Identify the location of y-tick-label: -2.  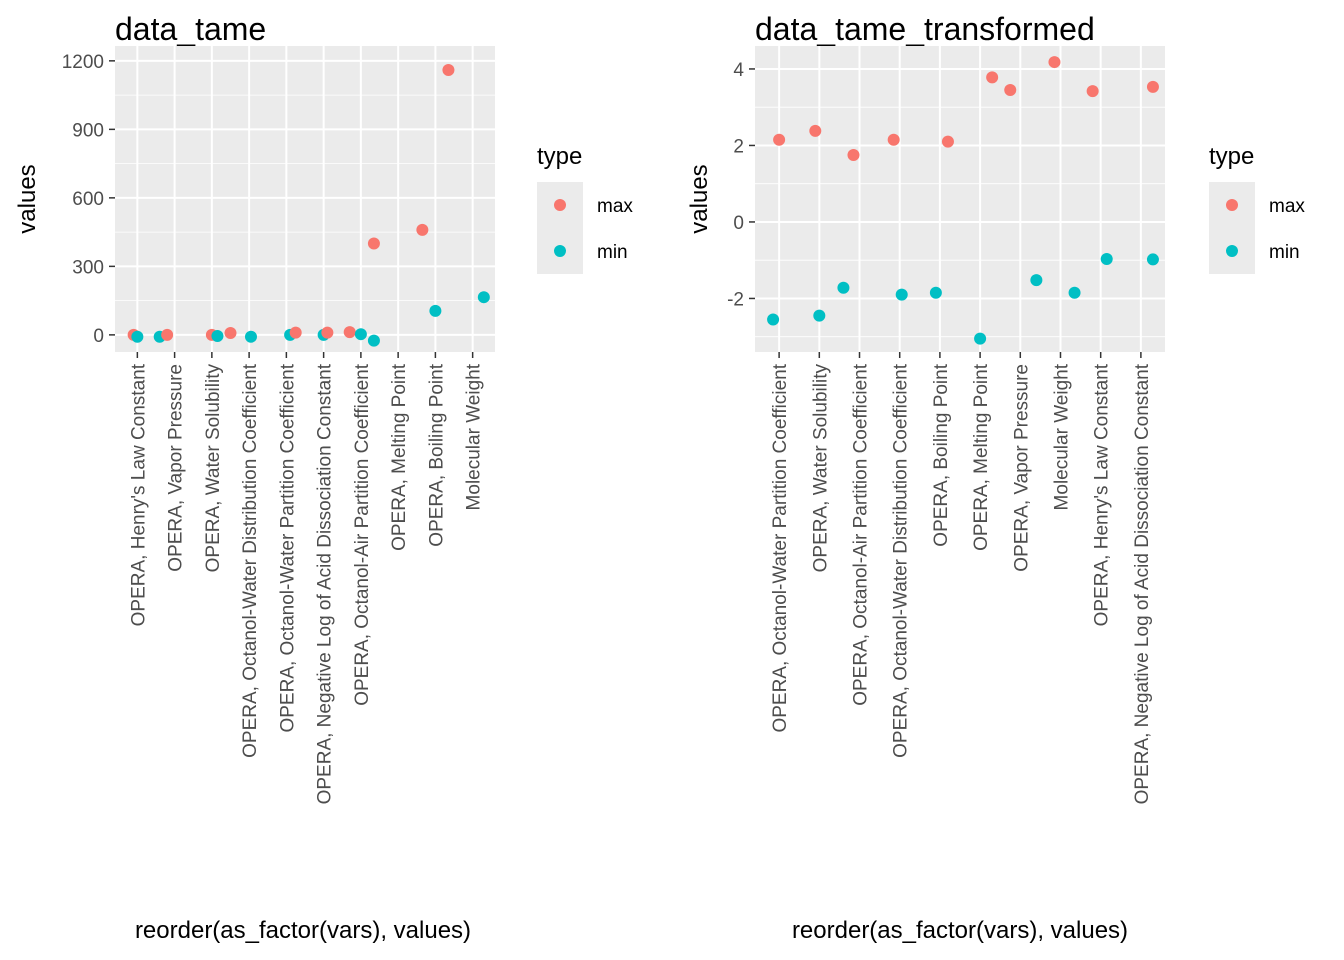
(735, 299).